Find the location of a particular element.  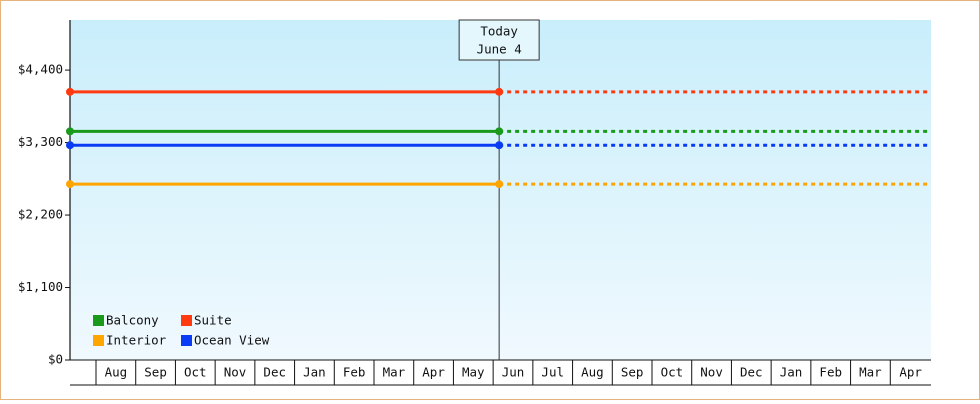

y-tick-label: $3,300 is located at coordinates (40, 141).